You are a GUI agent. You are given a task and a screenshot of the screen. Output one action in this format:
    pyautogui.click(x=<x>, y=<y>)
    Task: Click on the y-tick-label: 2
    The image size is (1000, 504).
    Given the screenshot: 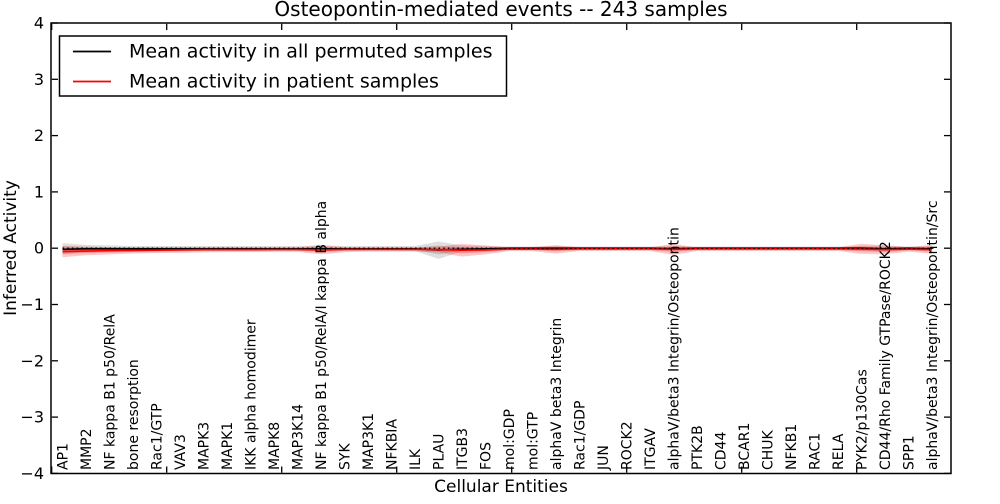 What is the action you would take?
    pyautogui.click(x=39, y=135)
    